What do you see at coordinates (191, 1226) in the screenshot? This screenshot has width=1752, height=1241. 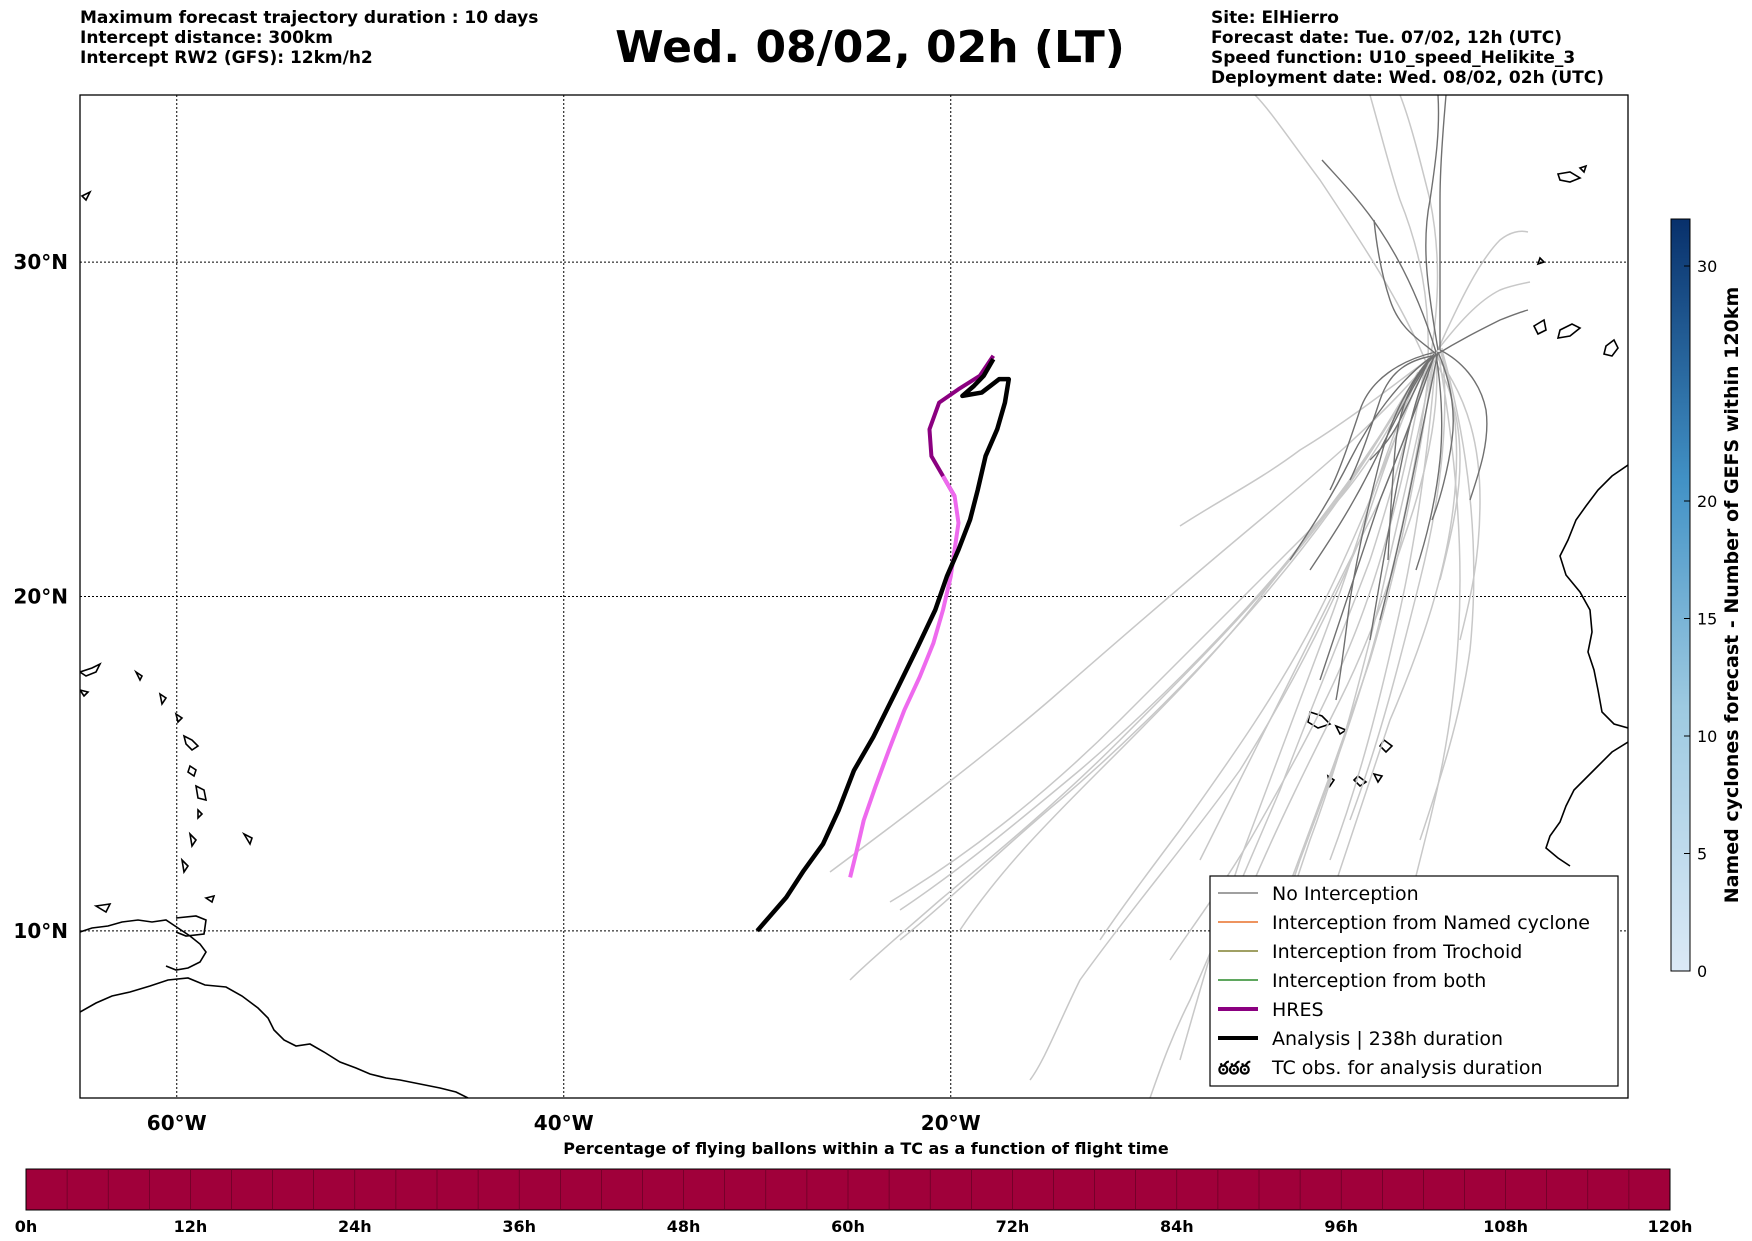 I see `colorbar-bottom-tick-label: 12h` at bounding box center [191, 1226].